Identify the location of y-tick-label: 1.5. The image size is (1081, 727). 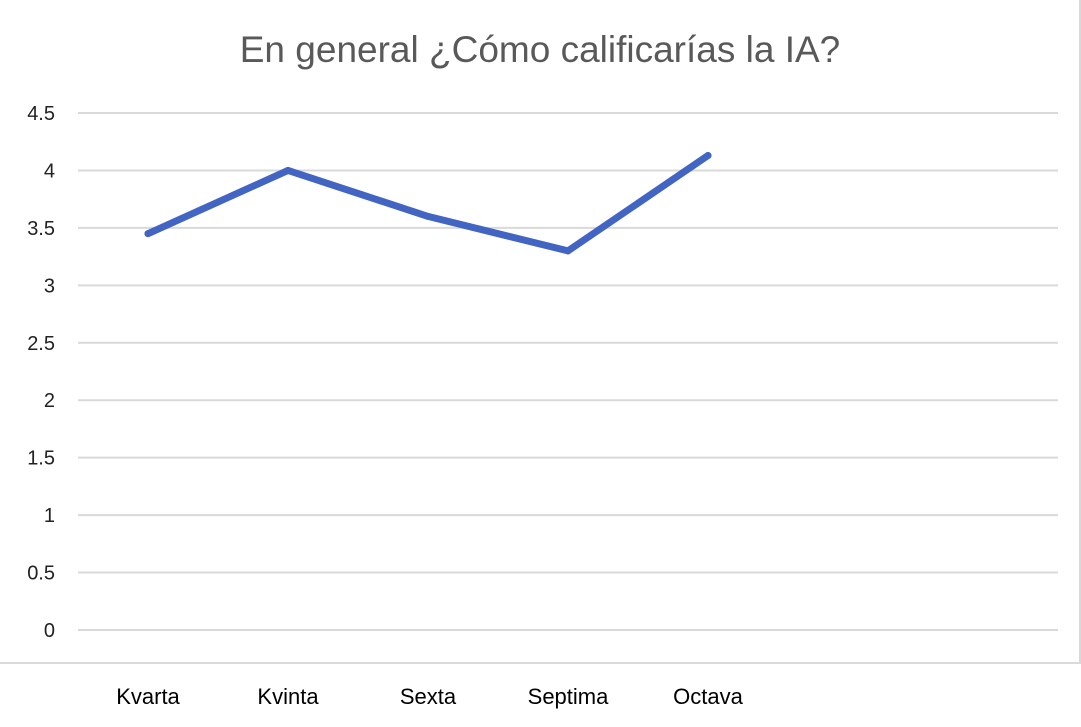
(41, 459).